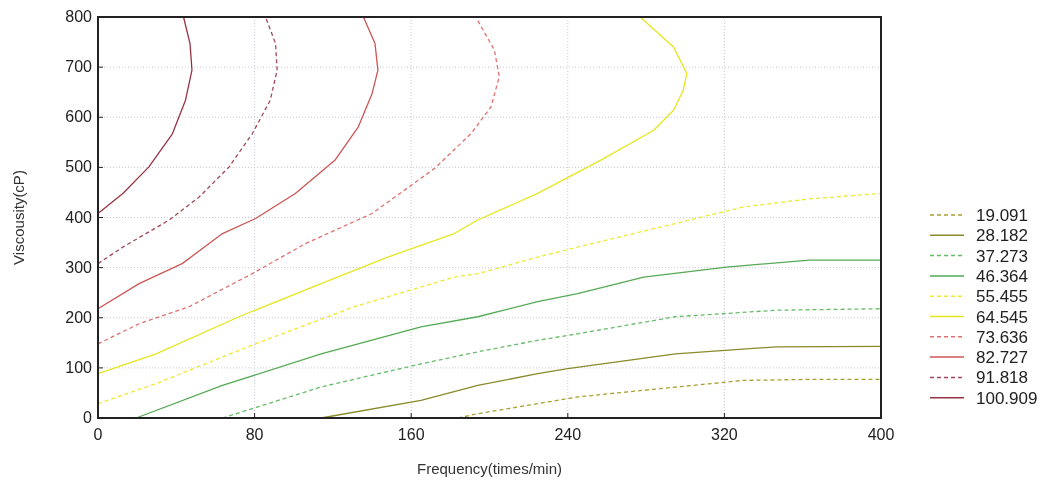  I want to click on x-tick-label: 240, so click(568, 434).